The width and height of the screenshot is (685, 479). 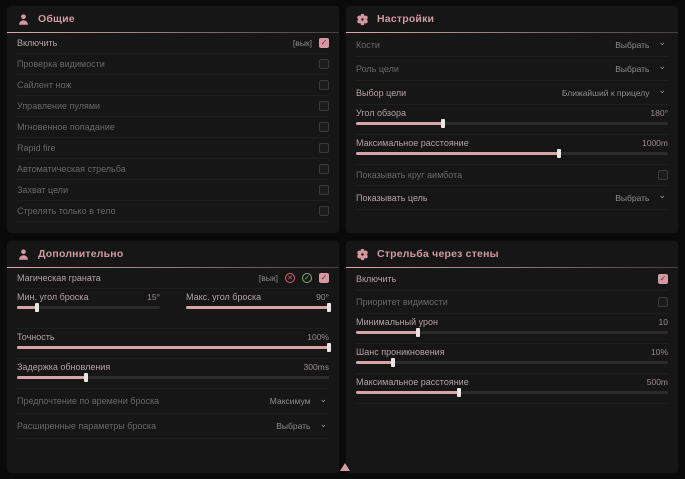 I want to click on panel-wallbang-header: Стрельба через стены, so click(x=512, y=254).